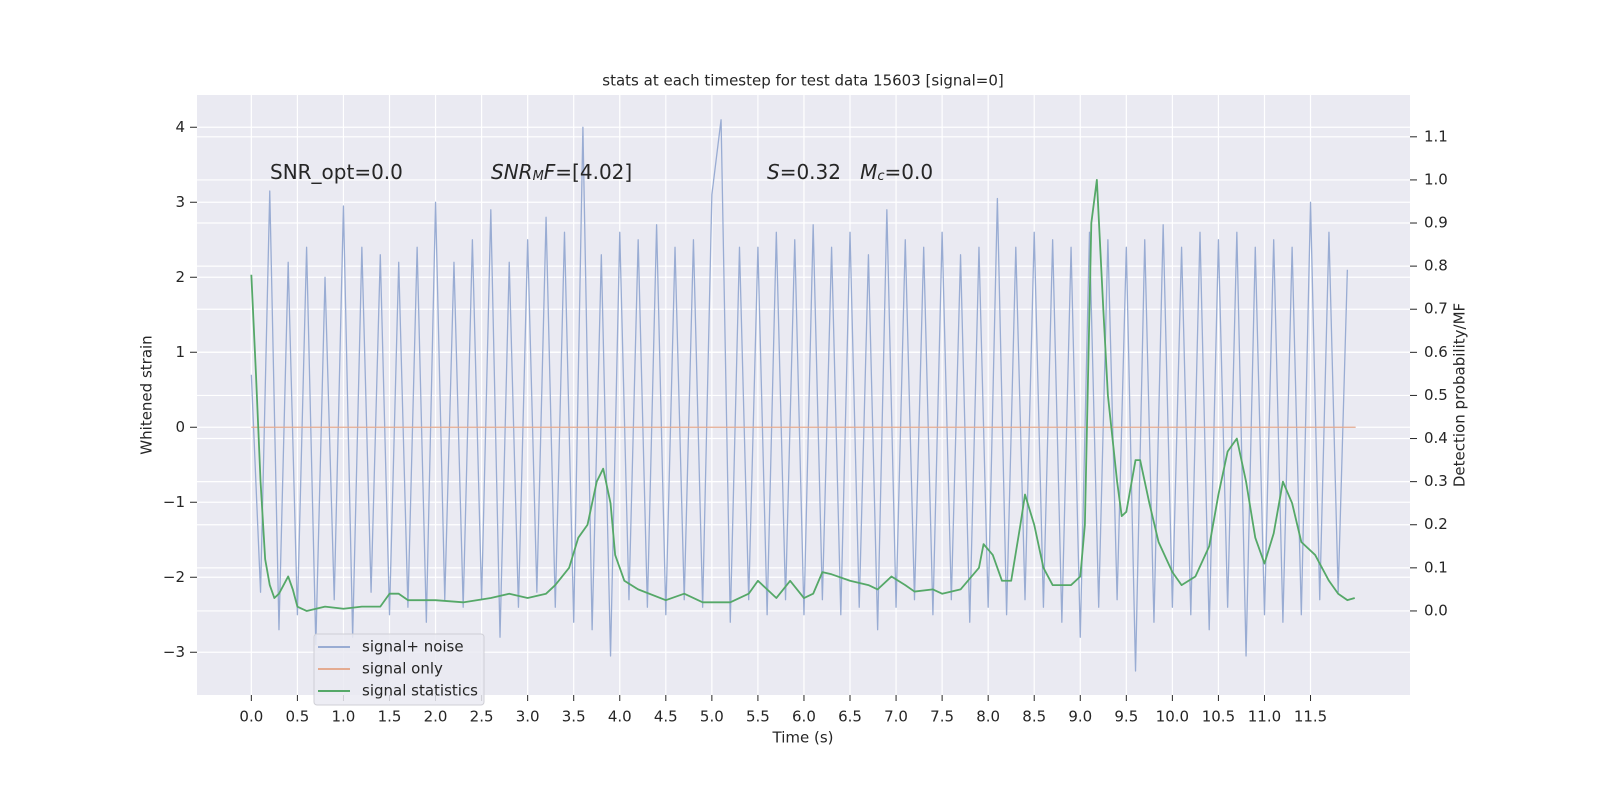 This screenshot has height=804, width=1600. I want to click on x-tick-label: 4.5, so click(666, 717).